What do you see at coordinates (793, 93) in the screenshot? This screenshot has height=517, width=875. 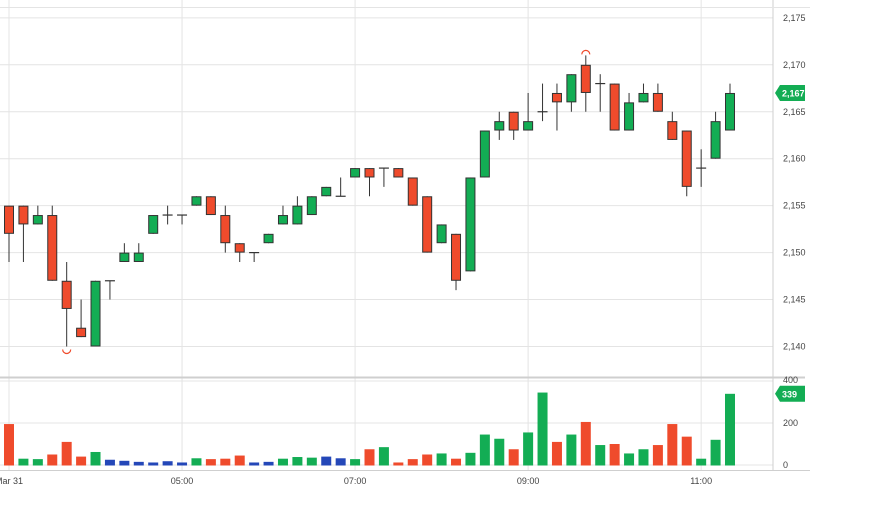 I see `badge-label: 2,167` at bounding box center [793, 93].